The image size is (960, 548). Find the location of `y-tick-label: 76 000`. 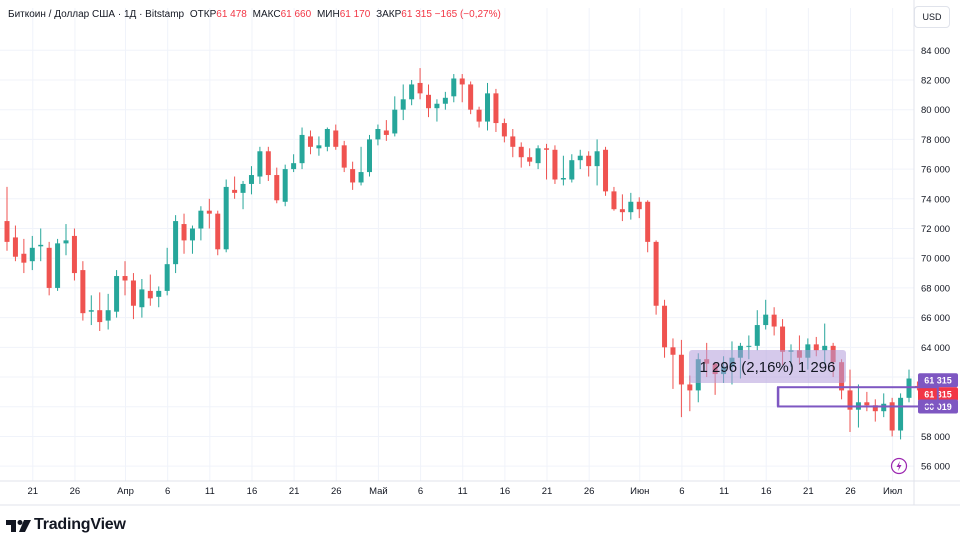

y-tick-label: 76 000 is located at coordinates (935, 170).